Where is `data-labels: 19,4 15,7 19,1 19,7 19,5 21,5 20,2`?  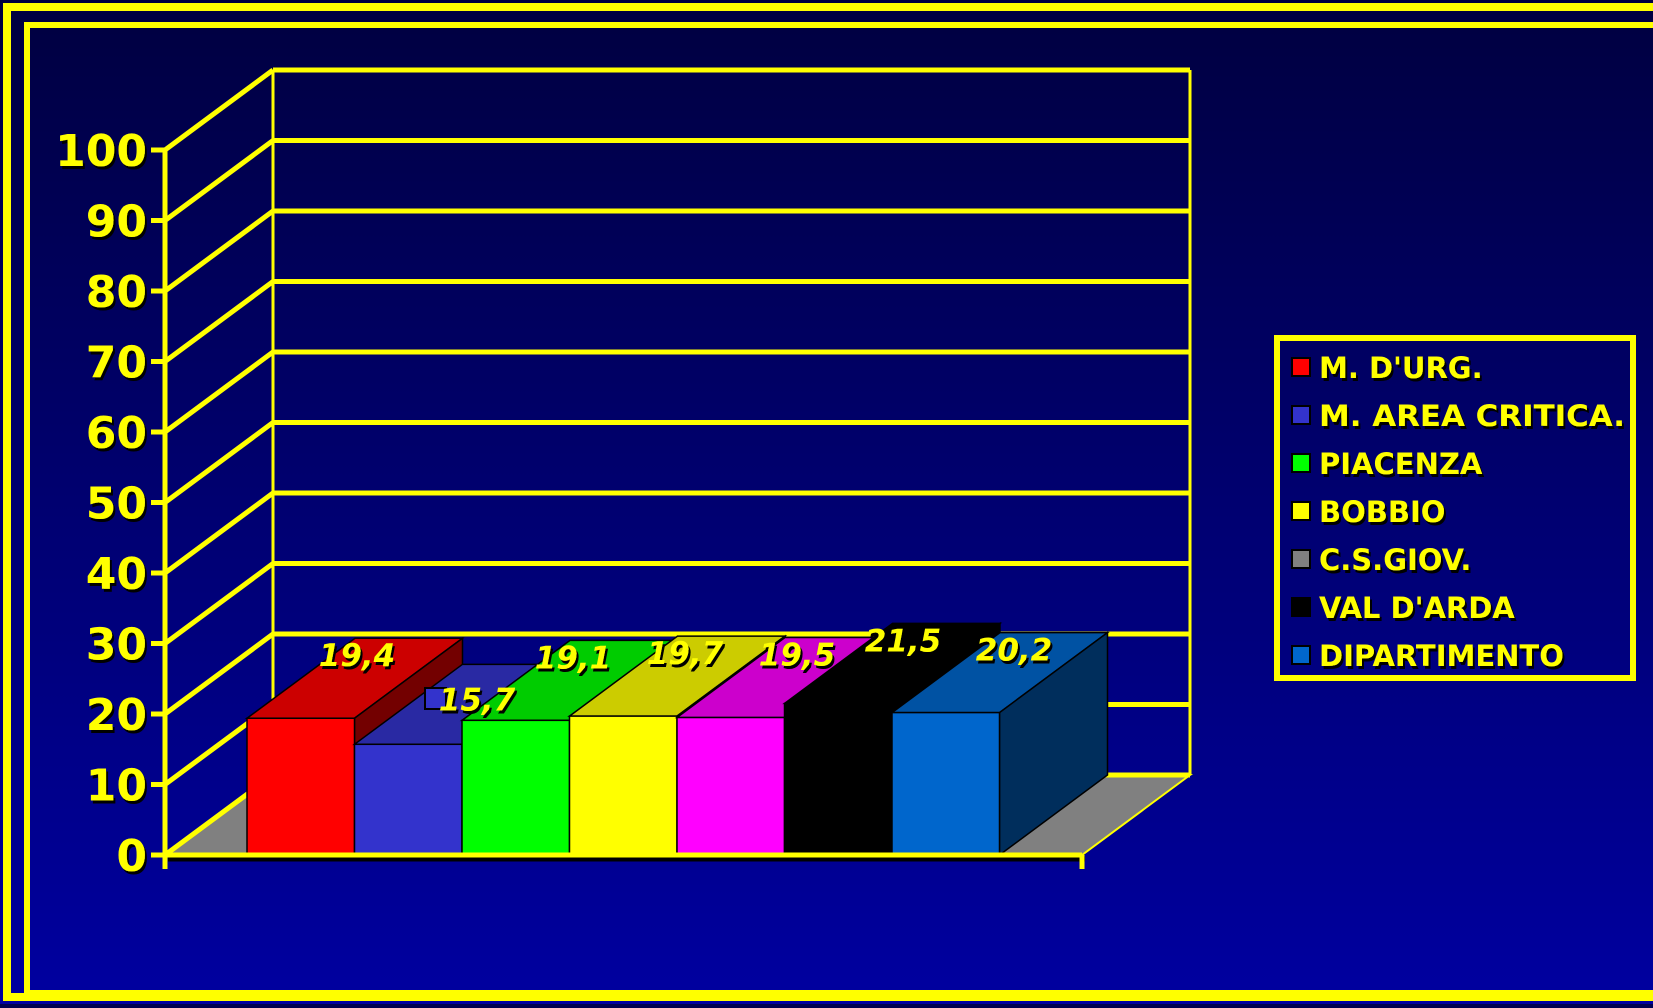 data-labels: 19,4 15,7 19,1 19,7 19,5 21,5 20,2 is located at coordinates (623, 746).